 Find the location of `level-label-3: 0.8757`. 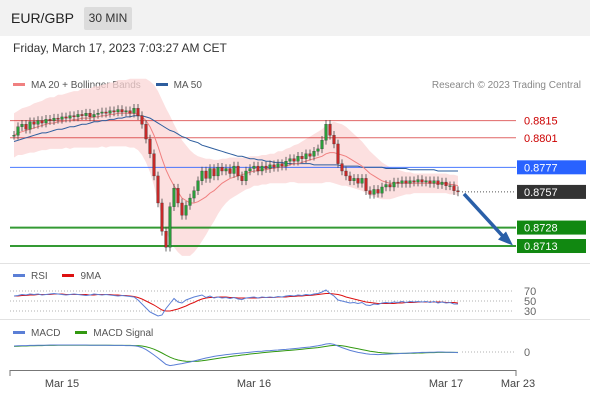

level-label-3: 0.8757 is located at coordinates (541, 193).